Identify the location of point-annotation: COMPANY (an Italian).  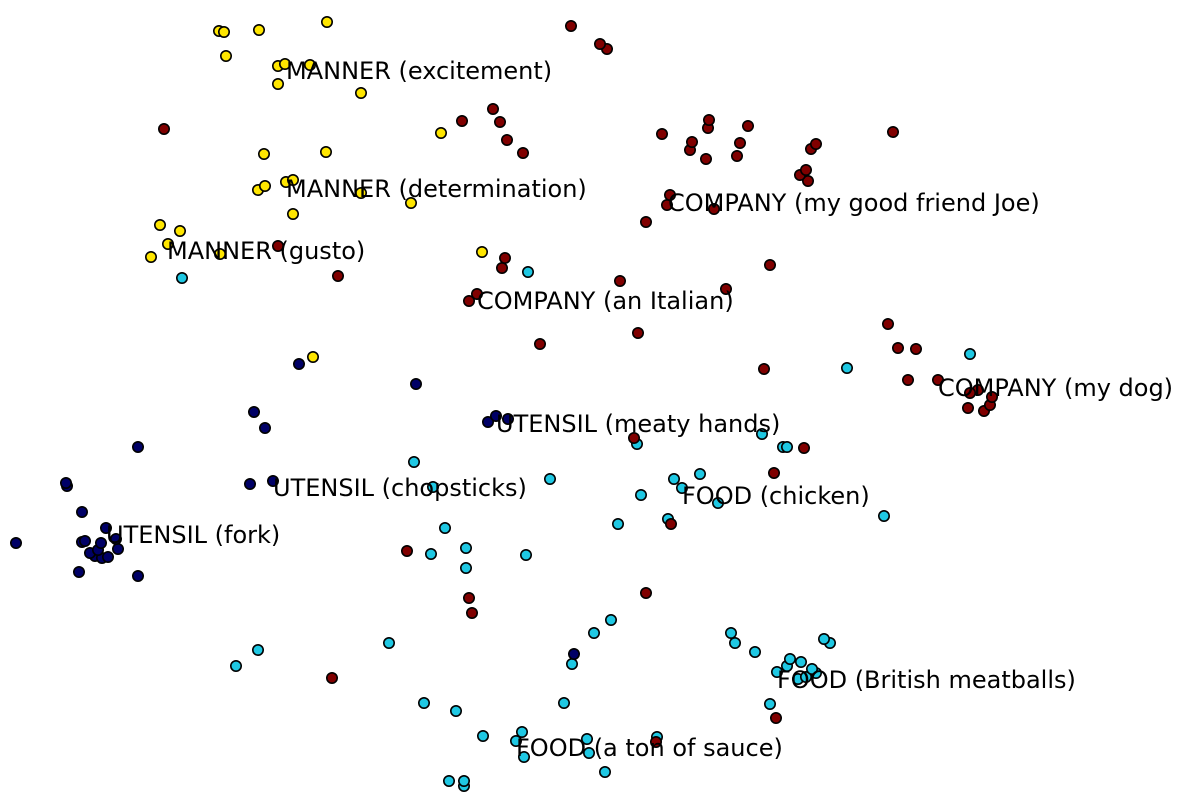
(605, 301).